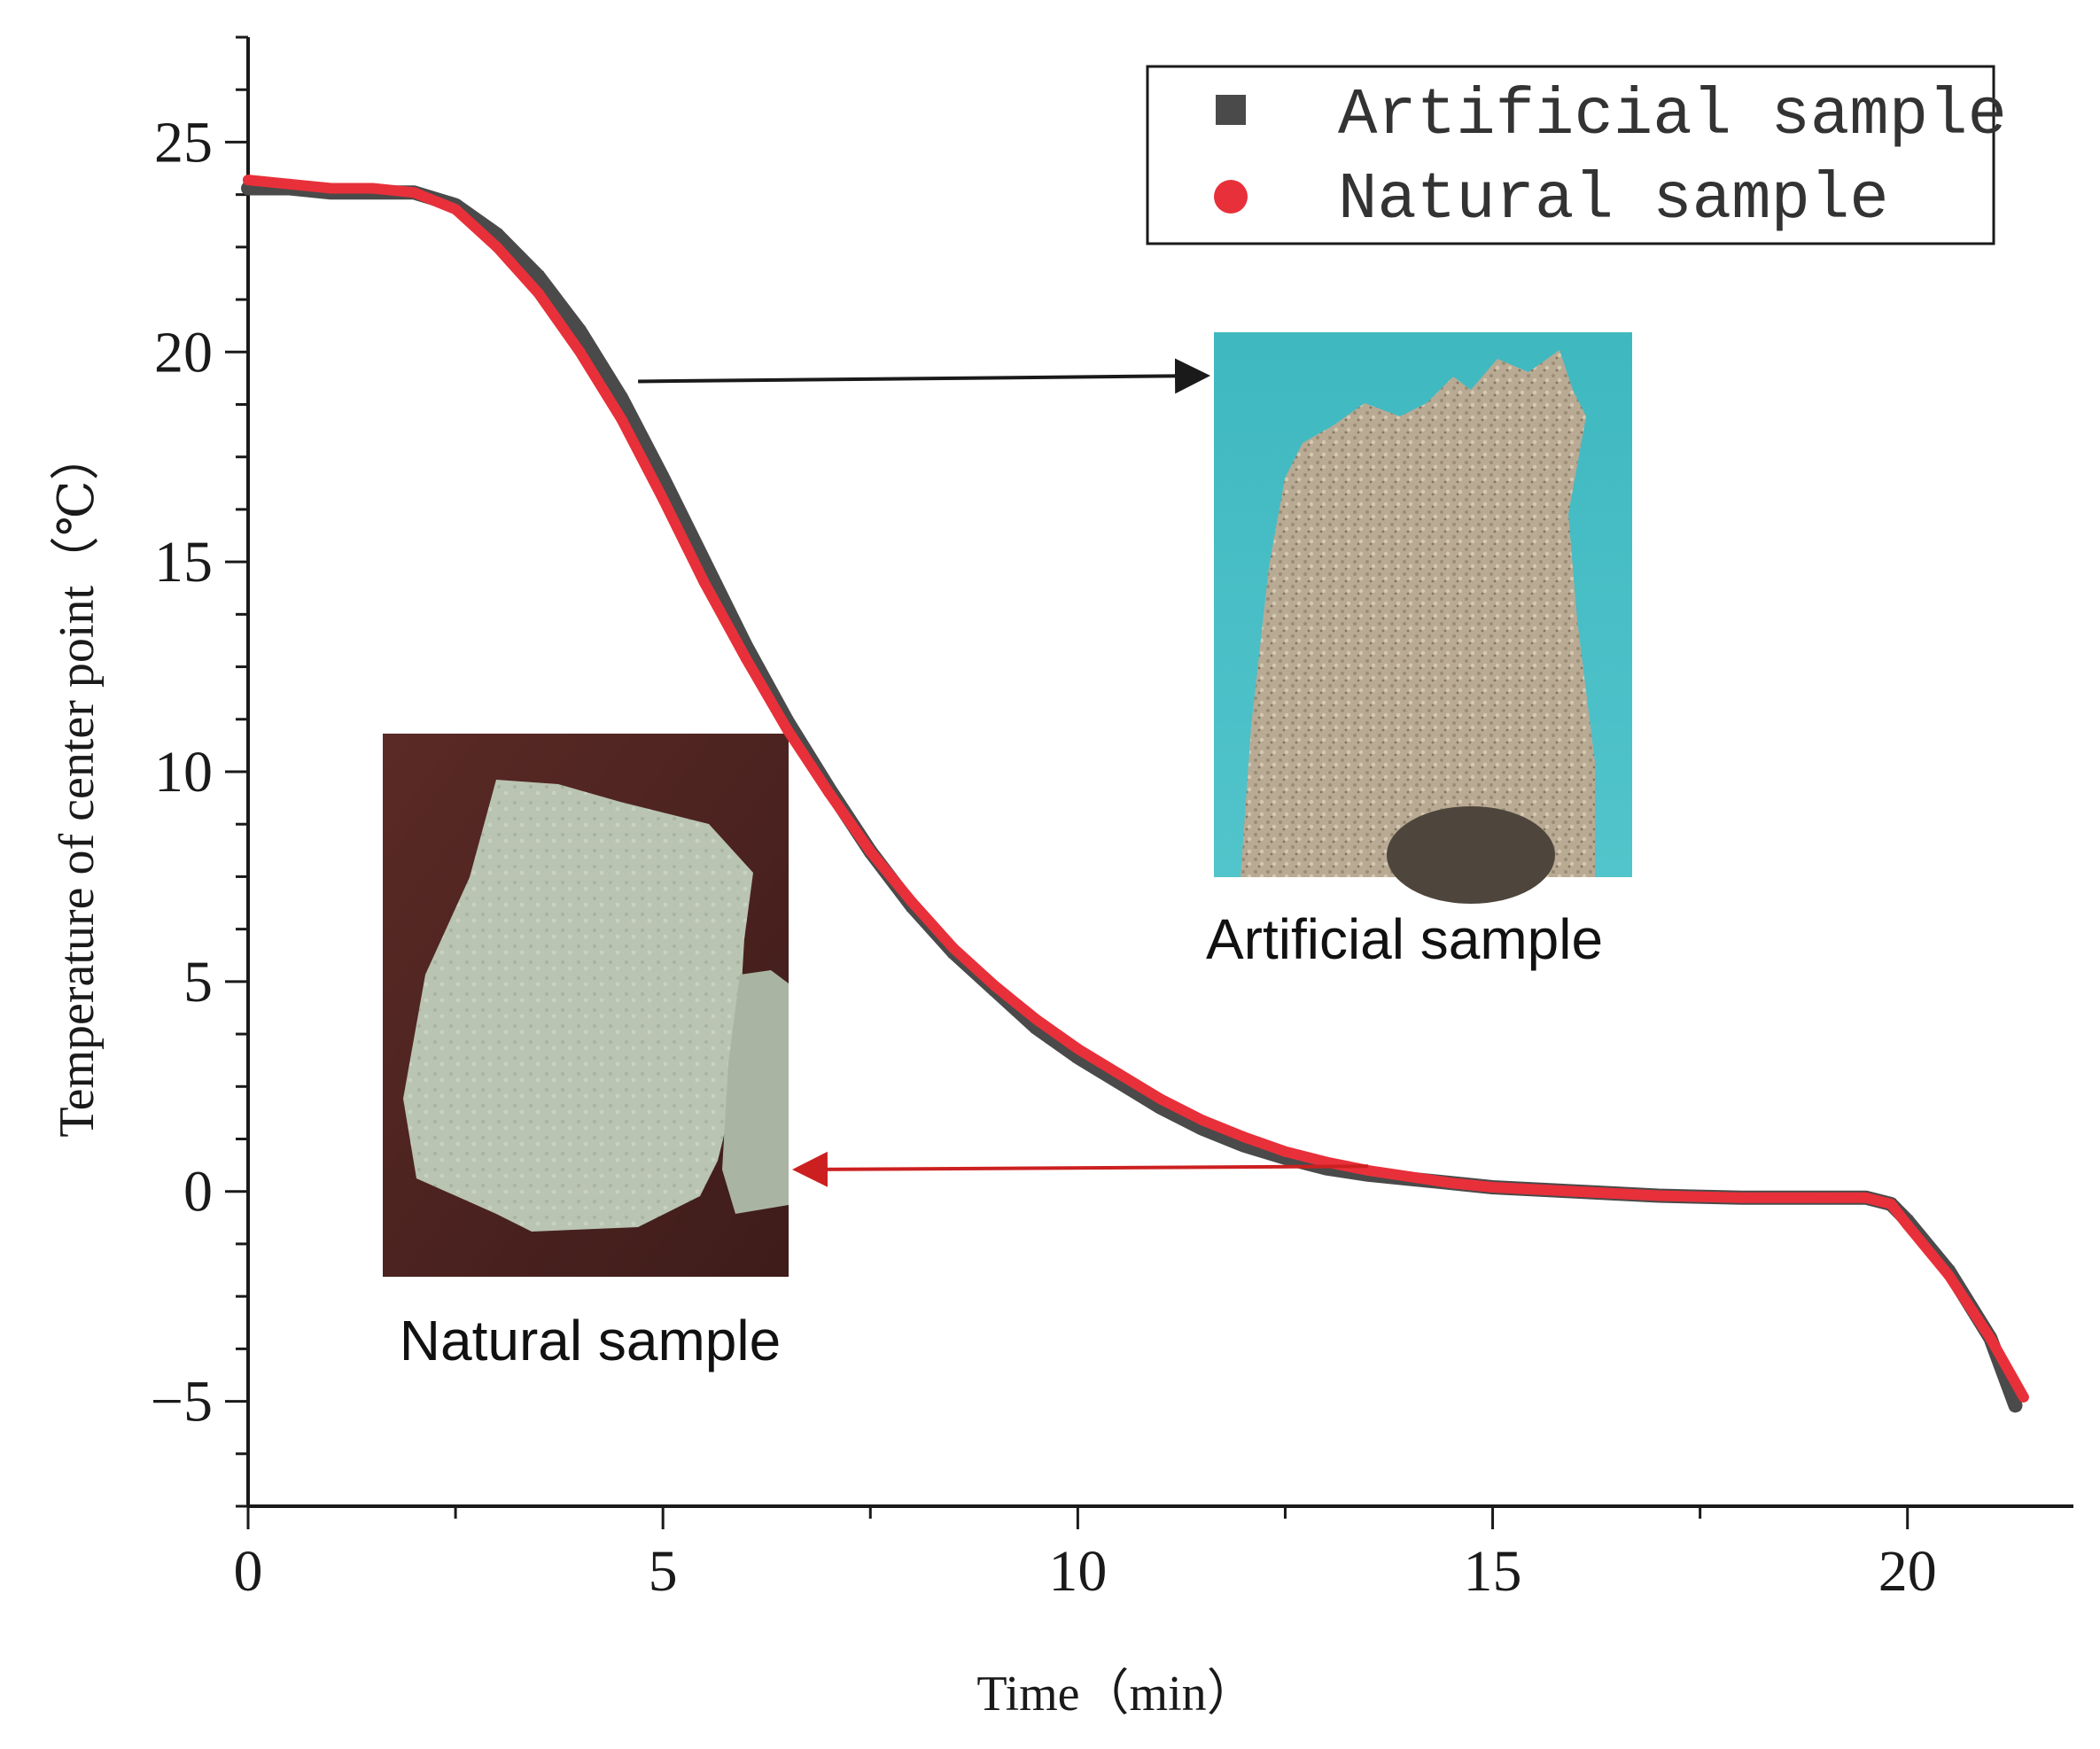 This screenshot has width=2100, height=1749. Describe the element at coordinates (663, 1571) in the screenshot. I see `x-tick-label: 5` at that location.